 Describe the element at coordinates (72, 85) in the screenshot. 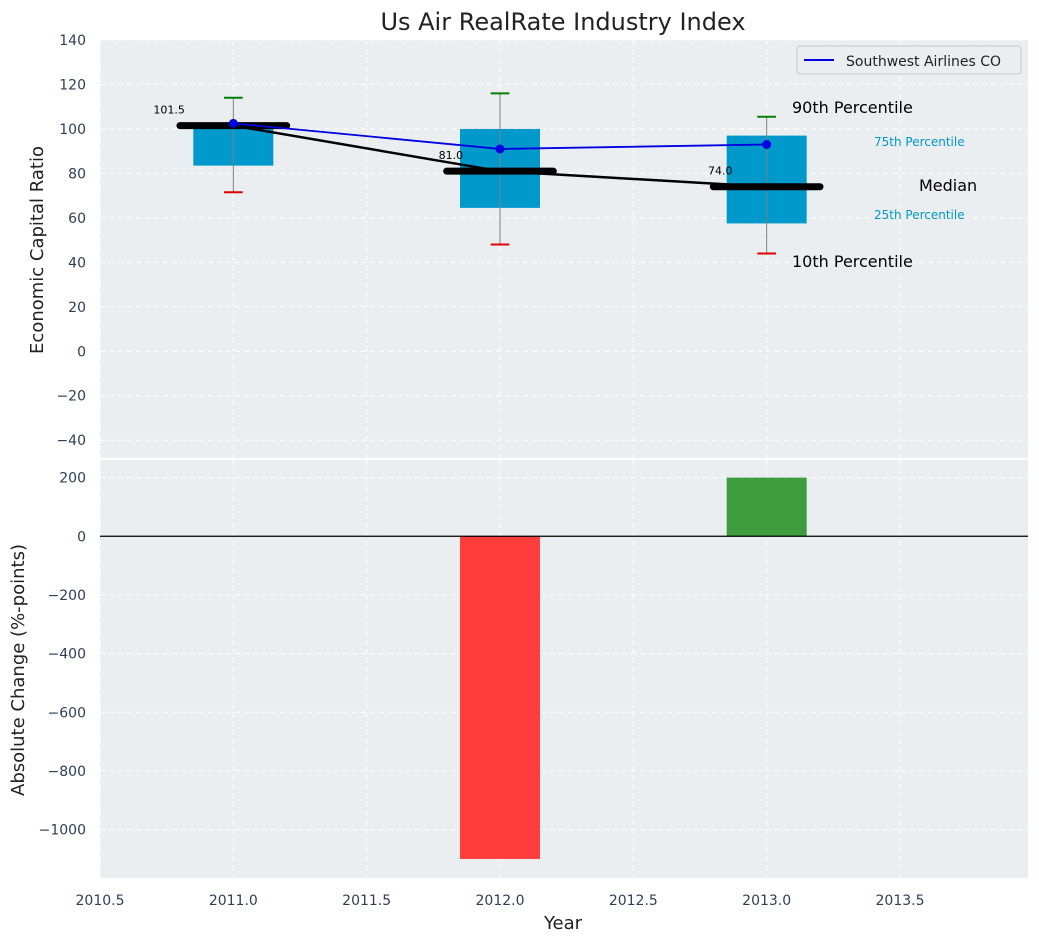

I see `top-y-tick-label: 120` at that location.